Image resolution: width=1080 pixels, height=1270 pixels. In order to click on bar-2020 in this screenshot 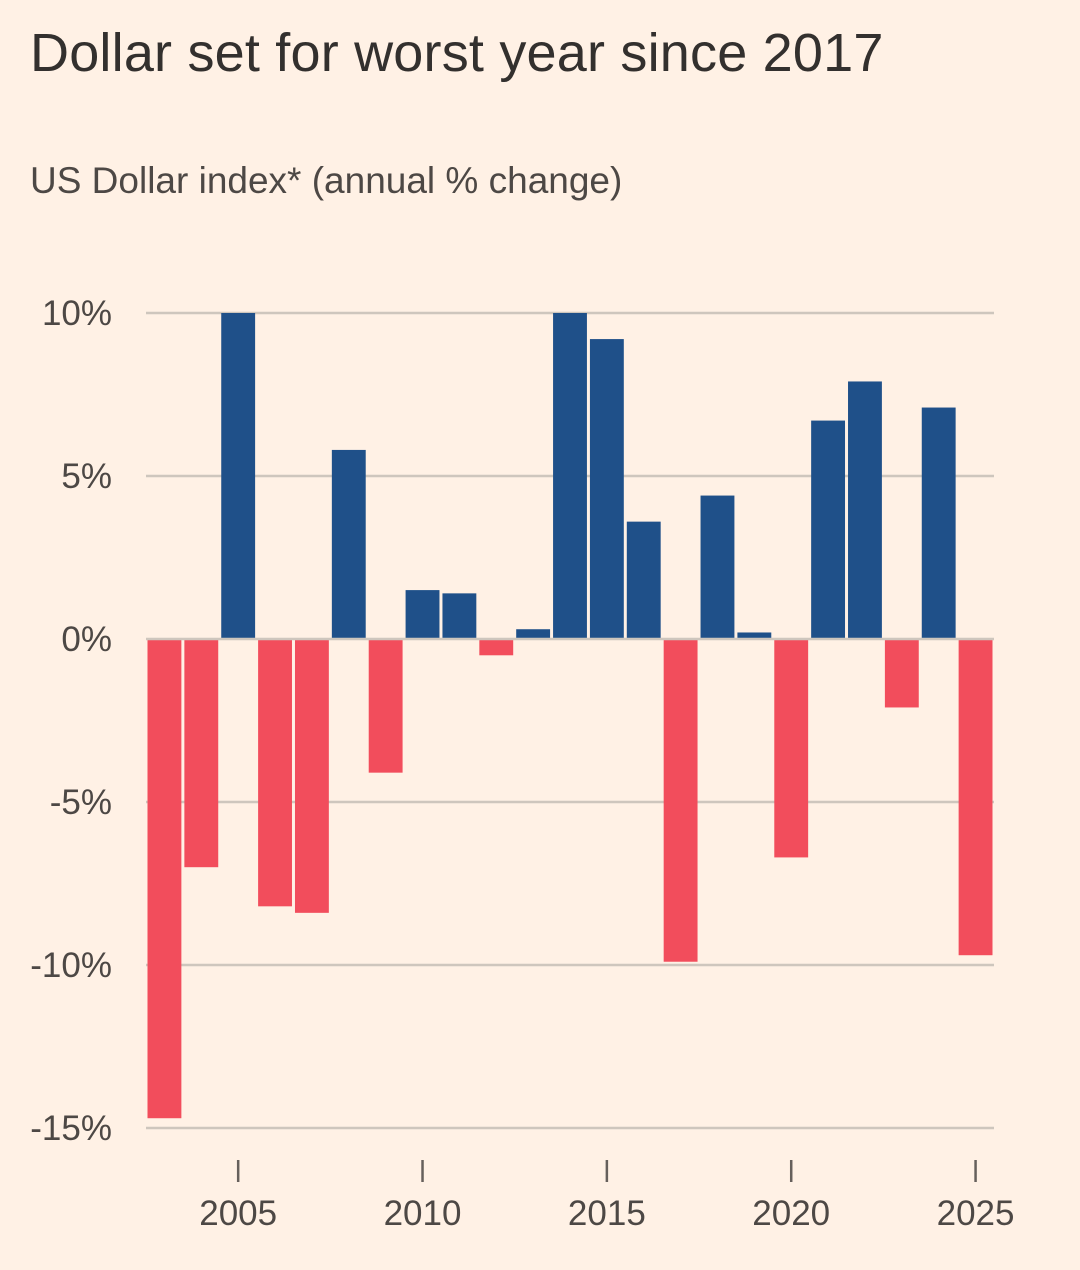, I will do `click(791, 748)`.